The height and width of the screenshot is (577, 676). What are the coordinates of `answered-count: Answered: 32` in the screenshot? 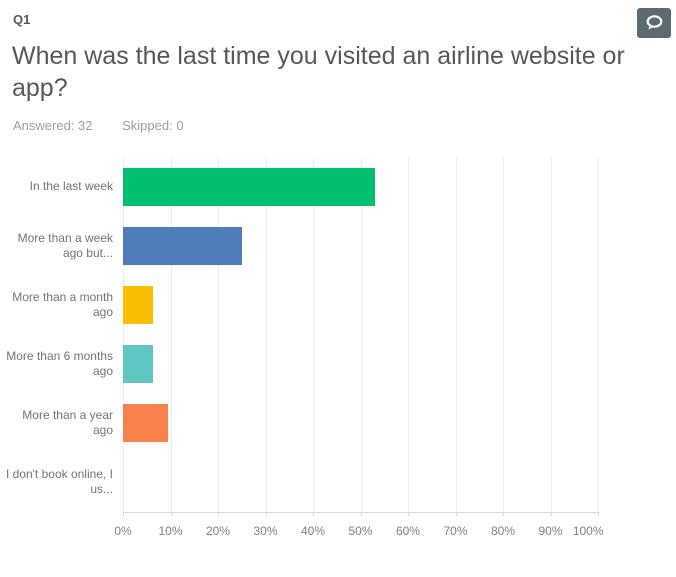 It's located at (53, 125).